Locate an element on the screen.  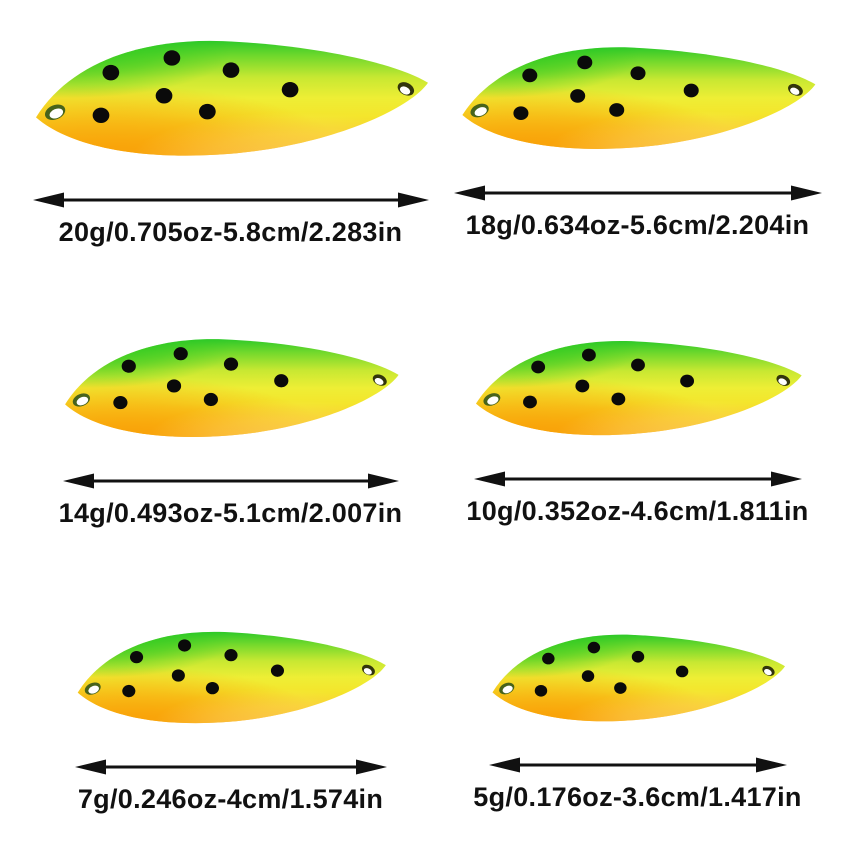
size-label: 5g/0.176oz-3.6cm/1.417in is located at coordinates (637, 796).